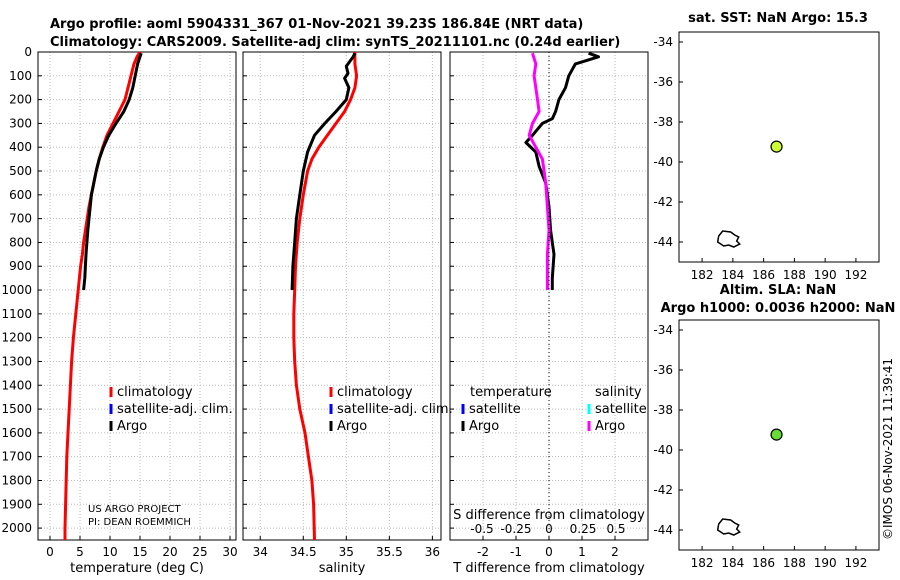 This screenshot has width=900, height=580. What do you see at coordinates (139, 522) in the screenshot?
I see `credit-pi: PI: DEAN ROEMMICH` at bounding box center [139, 522].